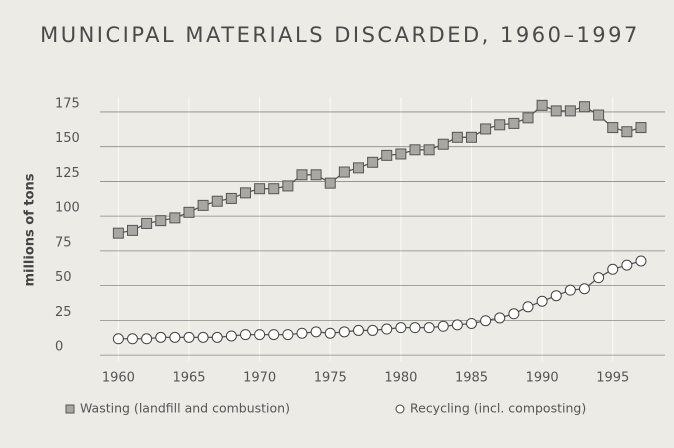  What do you see at coordinates (63, 277) in the screenshot?
I see `y-tick-label: 50` at bounding box center [63, 277].